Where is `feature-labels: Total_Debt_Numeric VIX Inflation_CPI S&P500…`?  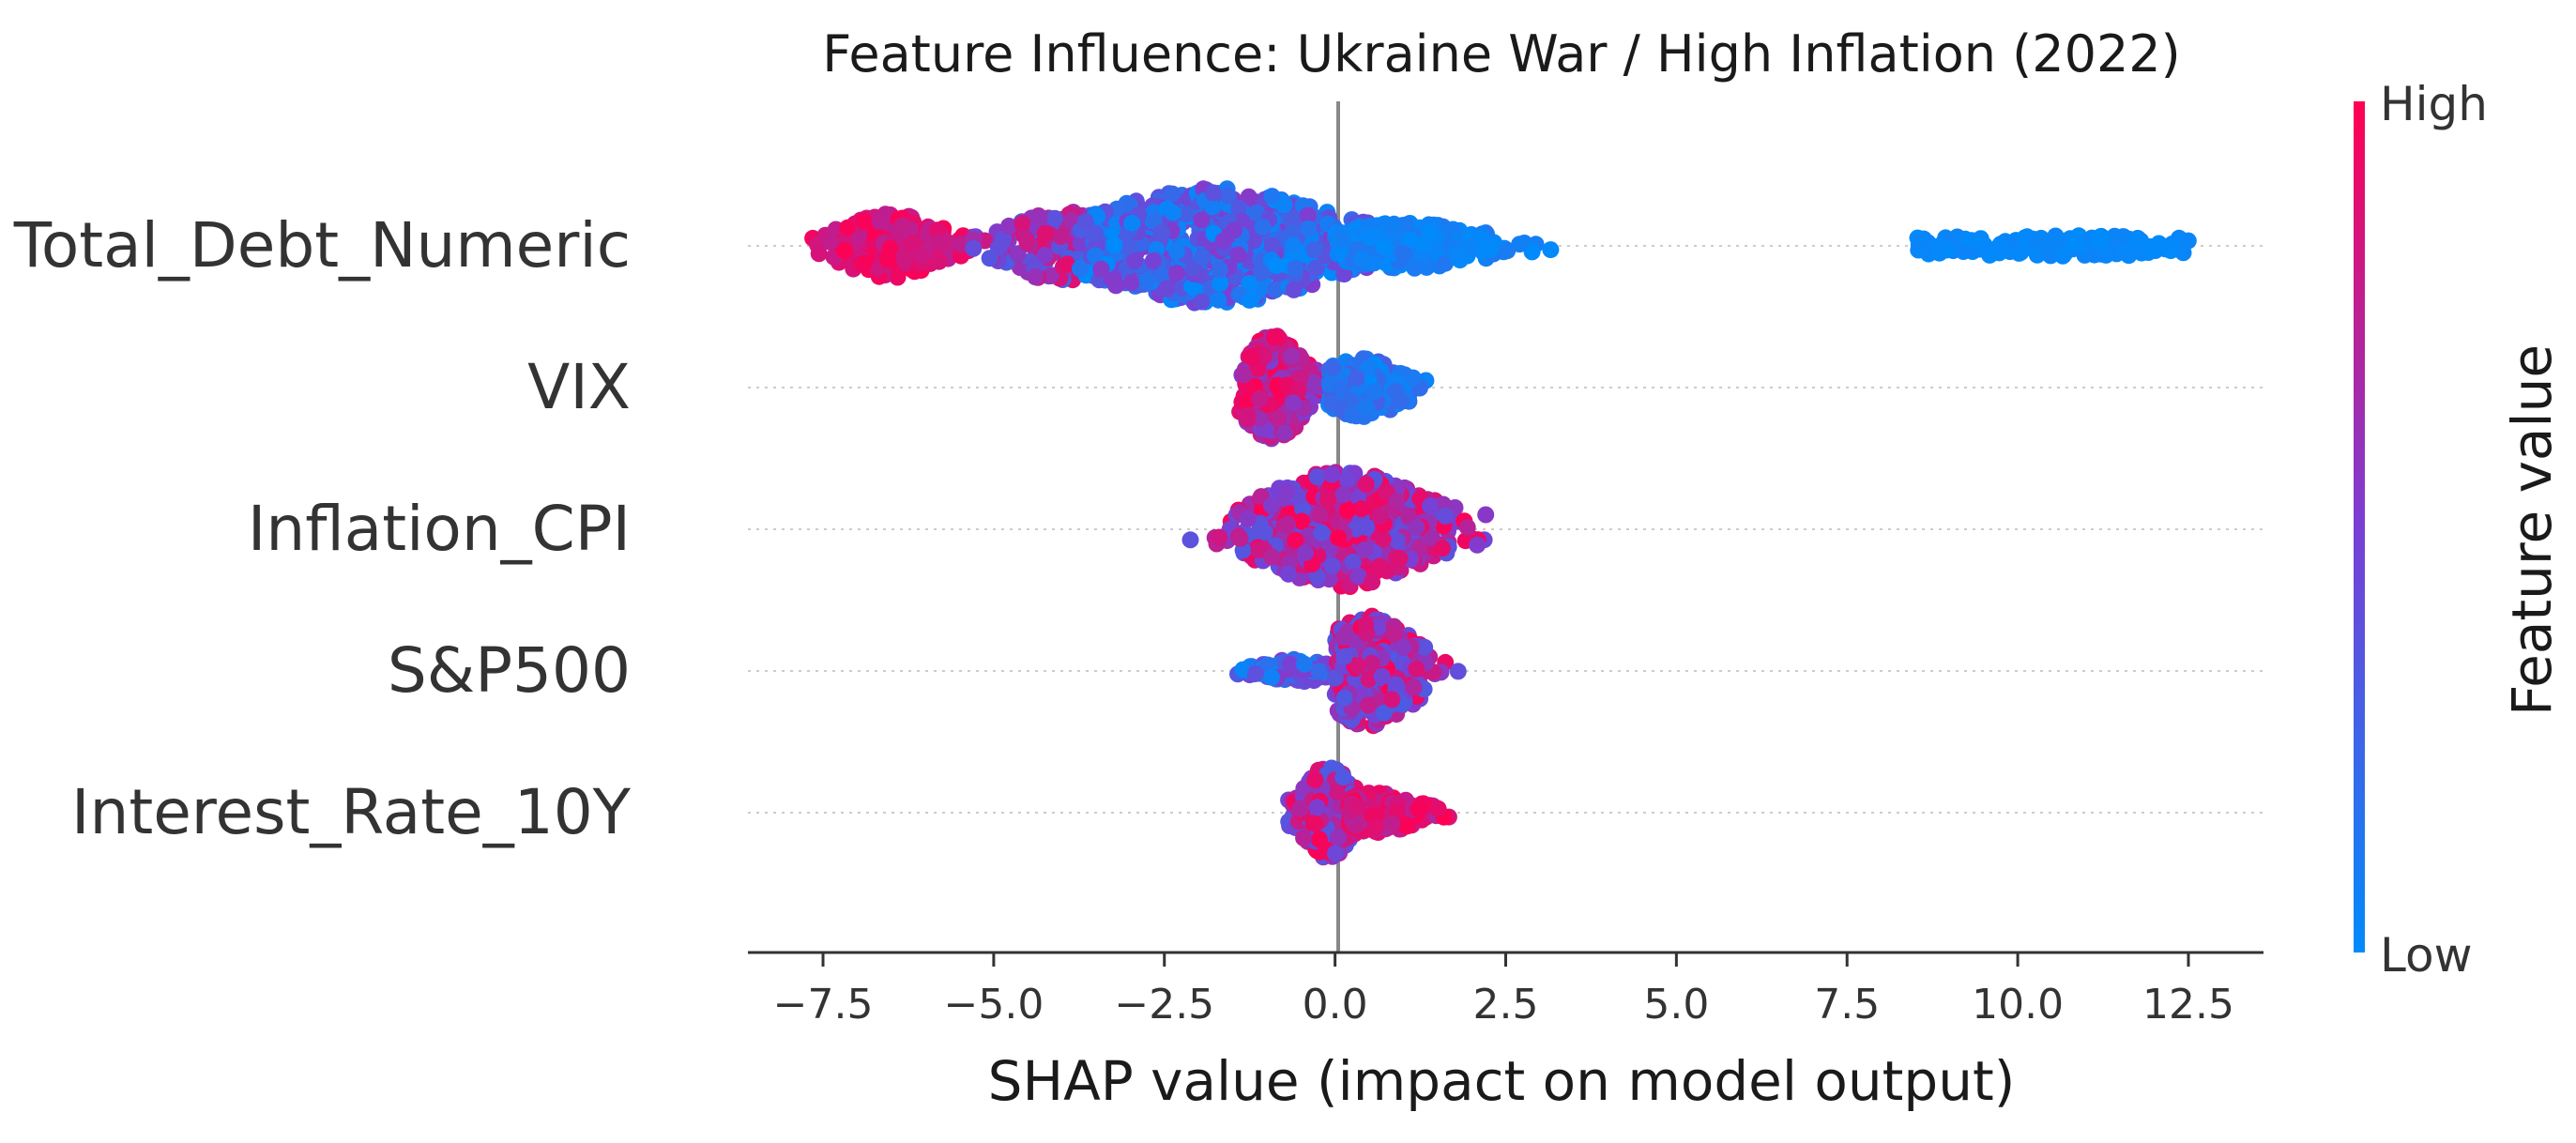
feature-labels: Total_Debt_Numeric VIX Inflation_CPI S&P500… is located at coordinates (322, 528).